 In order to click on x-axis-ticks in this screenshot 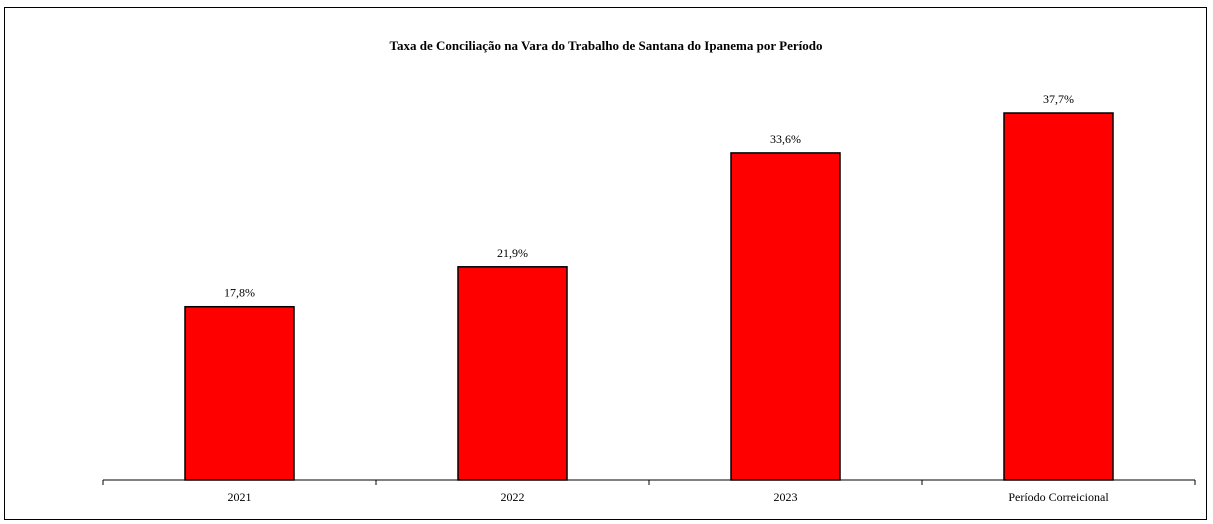, I will do `click(649, 482)`.